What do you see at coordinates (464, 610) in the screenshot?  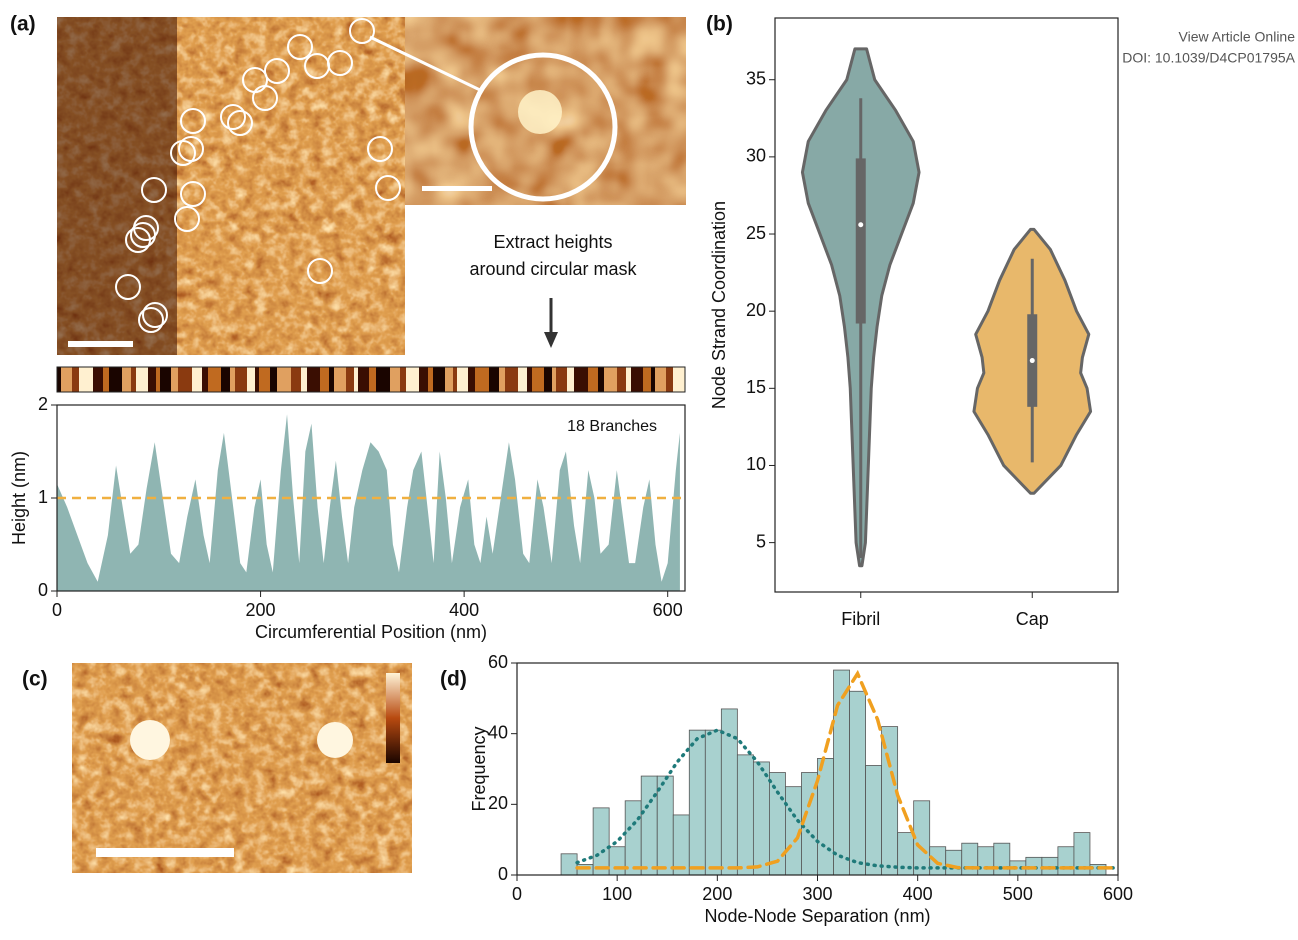 I see `x-tick-label: 400` at bounding box center [464, 610].